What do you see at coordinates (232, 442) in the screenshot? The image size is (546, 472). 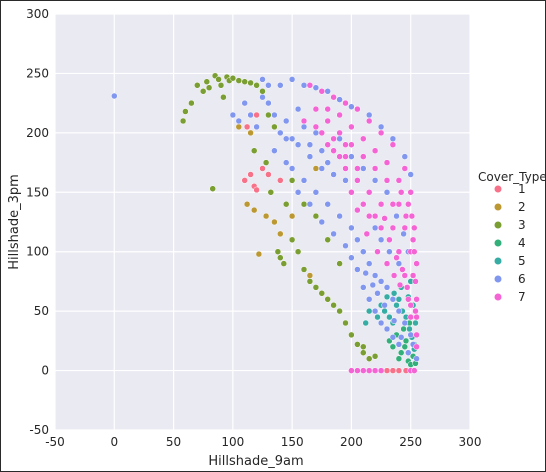 I see `x-tick-label: 100` at bounding box center [232, 442].